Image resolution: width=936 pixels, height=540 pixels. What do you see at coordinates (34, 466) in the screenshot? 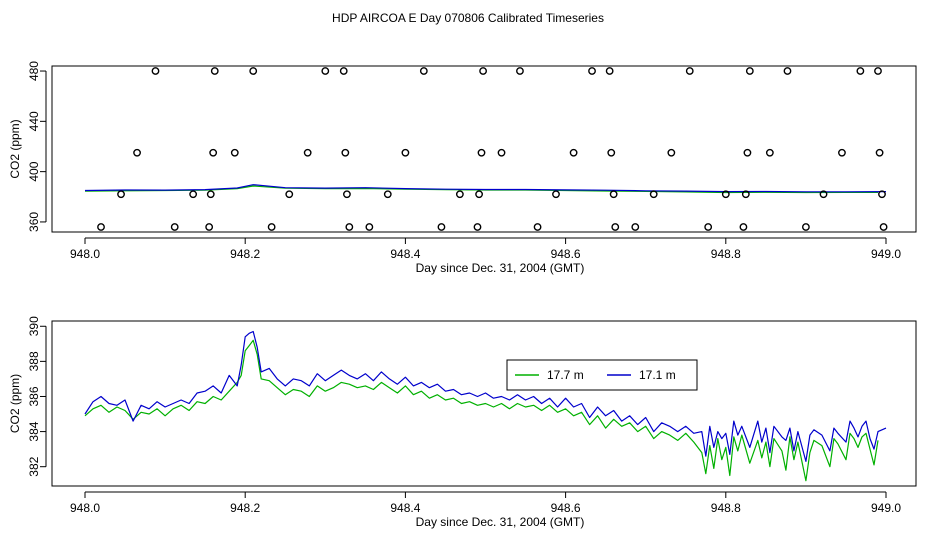
I see `y-tick-label: 382` at bounding box center [34, 466].